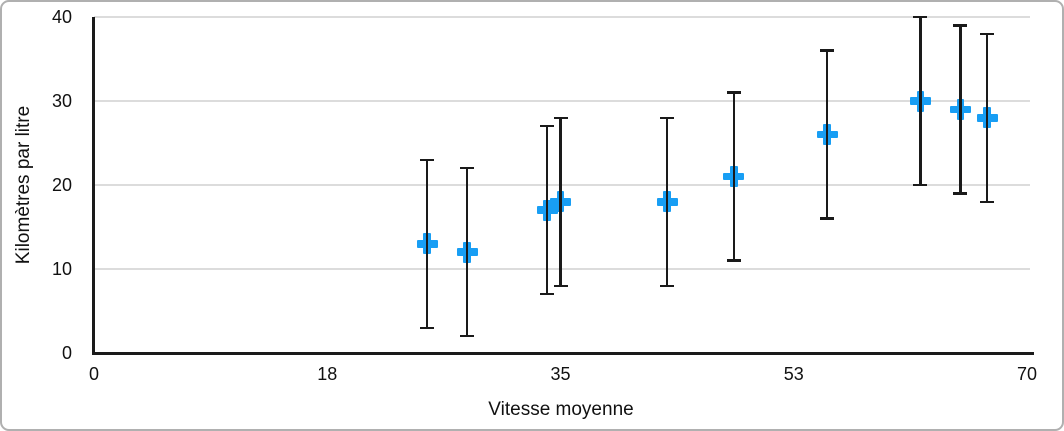 The width and height of the screenshot is (1064, 431). What do you see at coordinates (61, 269) in the screenshot?
I see `y-tick-label: 10` at bounding box center [61, 269].